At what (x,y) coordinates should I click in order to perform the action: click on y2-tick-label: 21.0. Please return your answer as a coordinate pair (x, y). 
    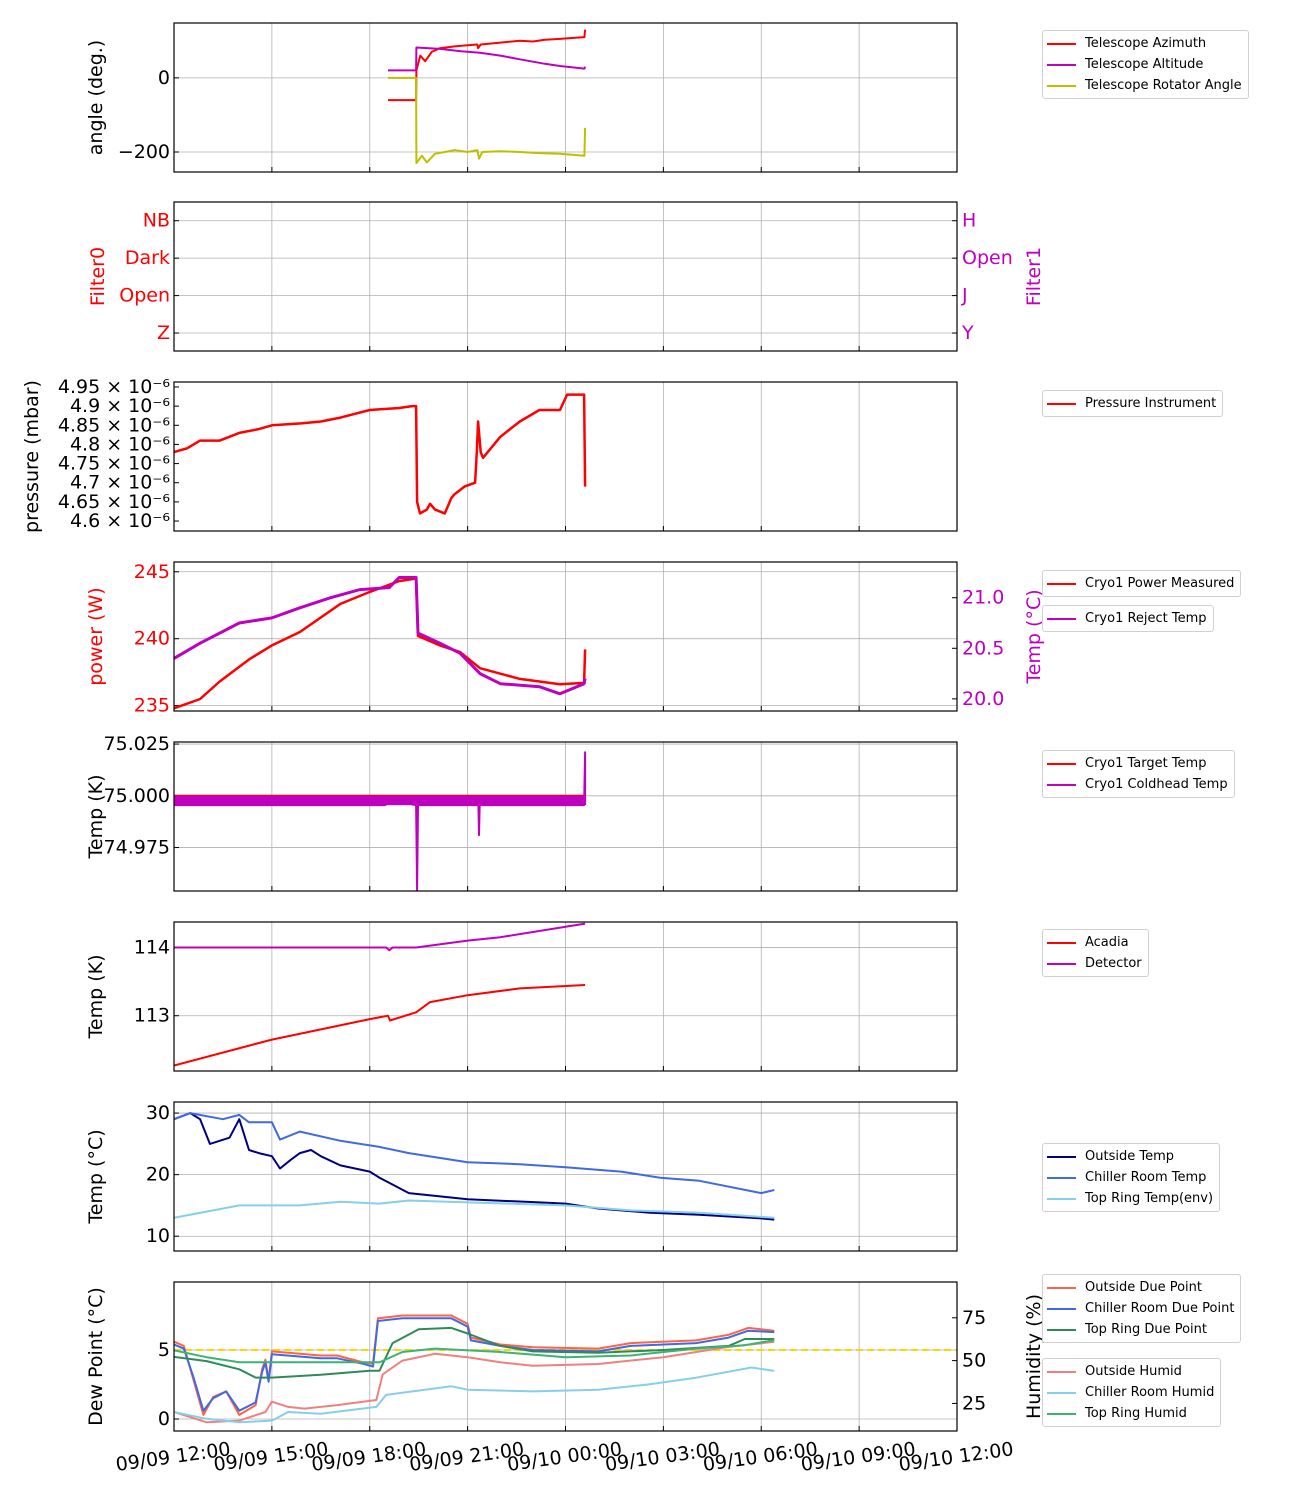
    Looking at the image, I should click on (983, 598).